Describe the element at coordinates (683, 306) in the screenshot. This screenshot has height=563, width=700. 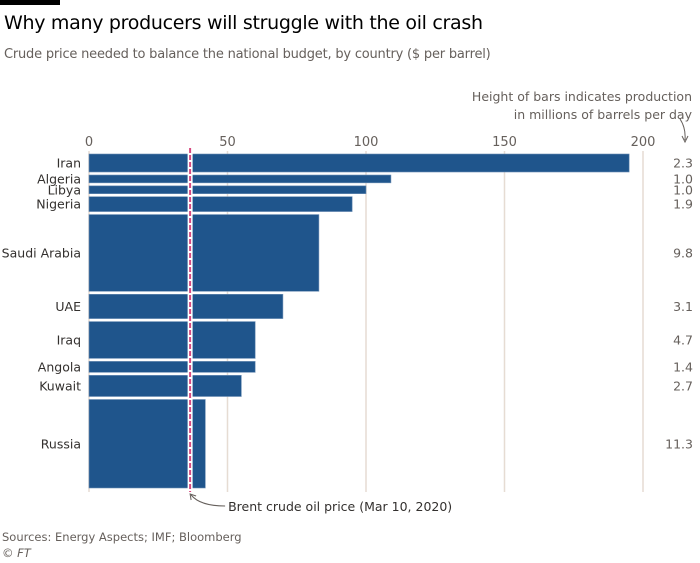
I see `production-label-uae: 3.1` at that location.